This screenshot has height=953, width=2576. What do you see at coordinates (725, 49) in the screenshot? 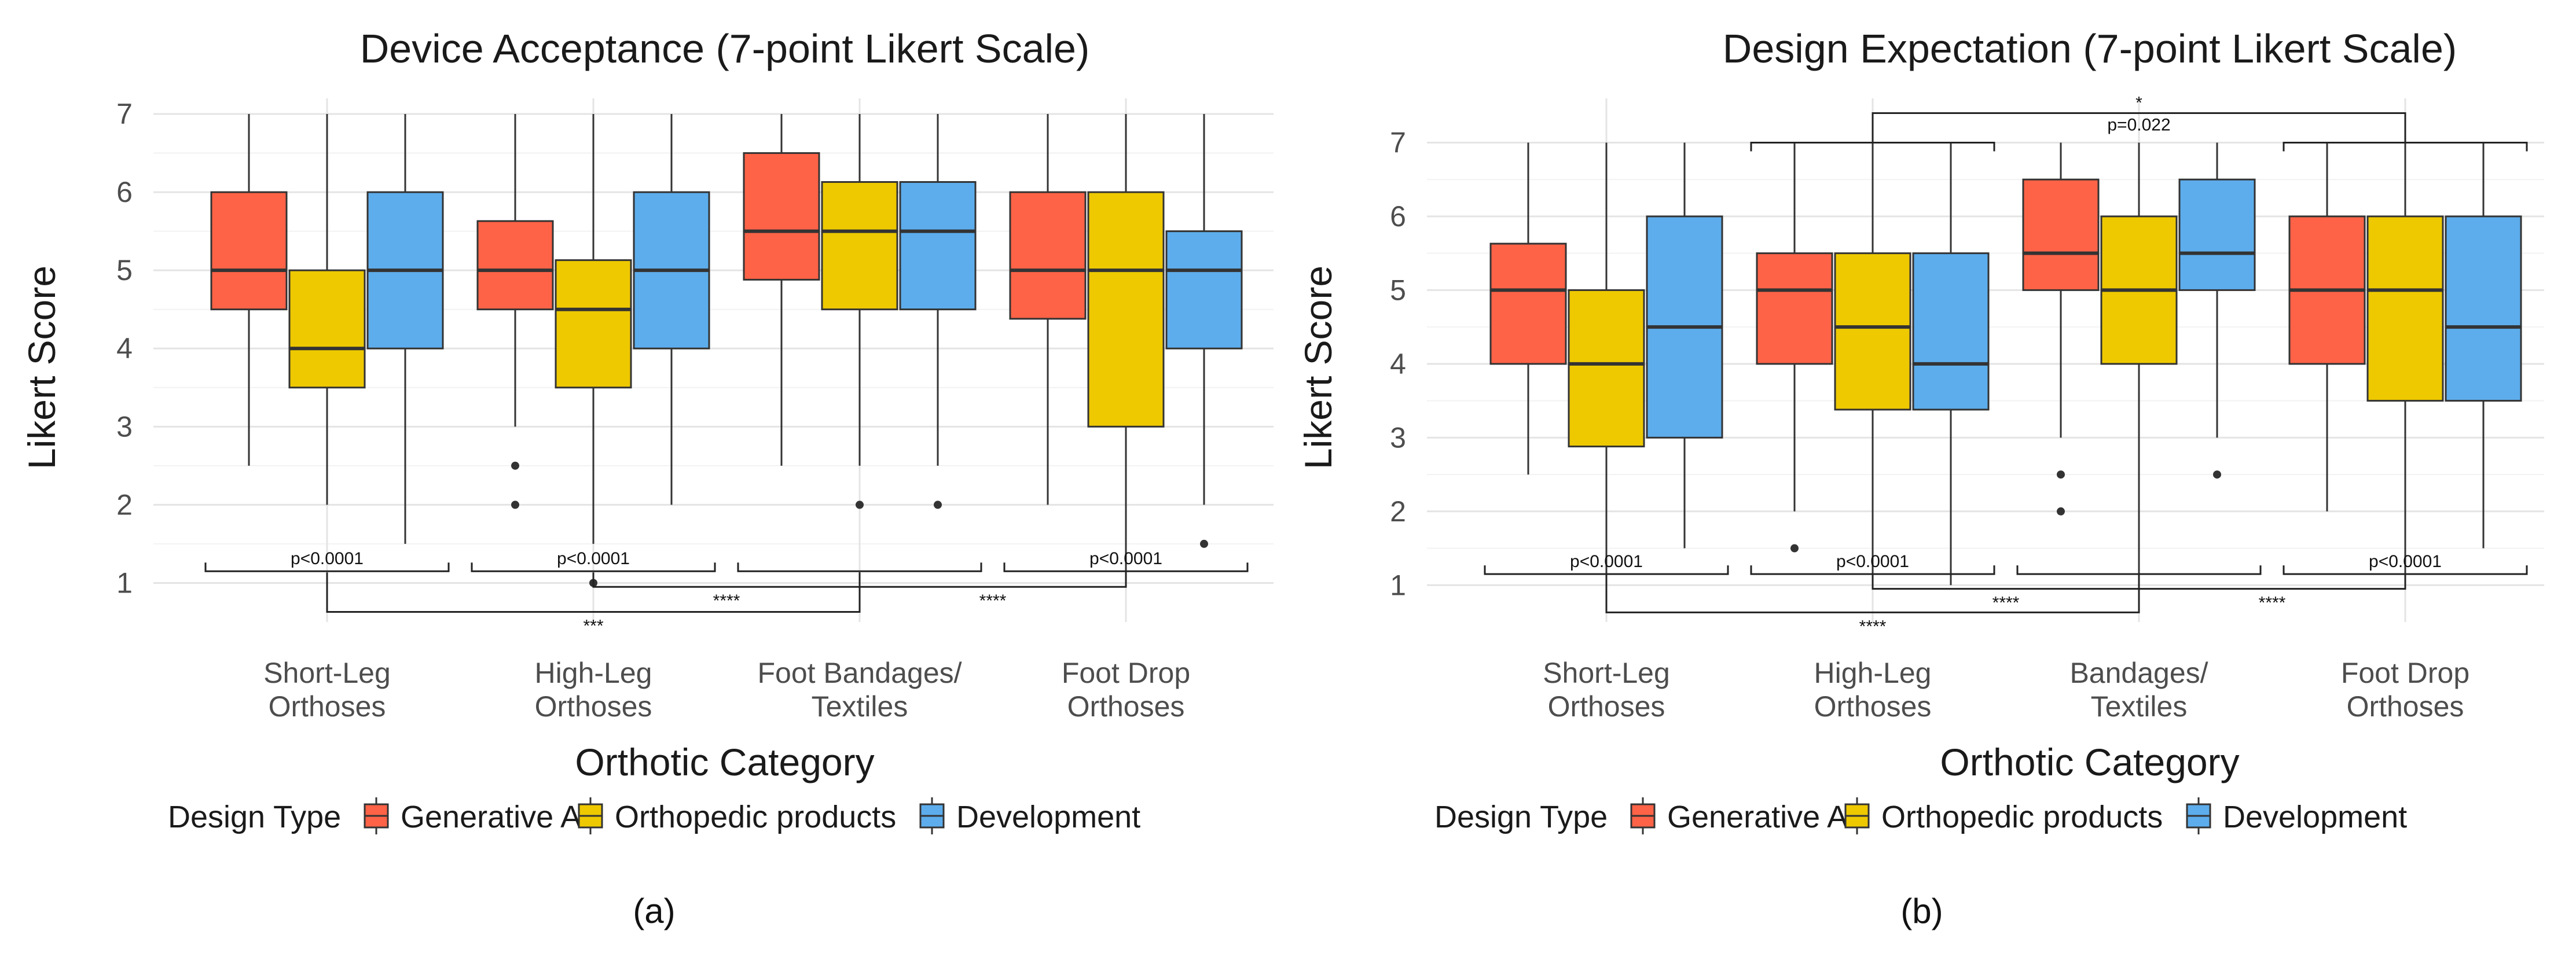
I see `chart-title: Device Acceptance (7-point Likert Scale)` at bounding box center [725, 49].